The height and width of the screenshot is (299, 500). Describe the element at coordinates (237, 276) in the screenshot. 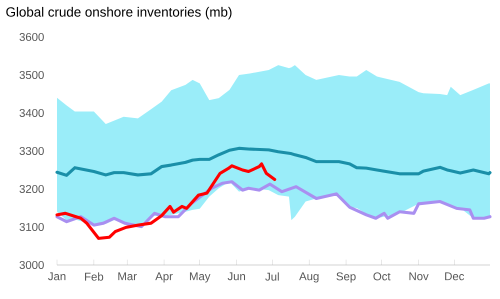

I see `x-tick-label: Jun` at that location.